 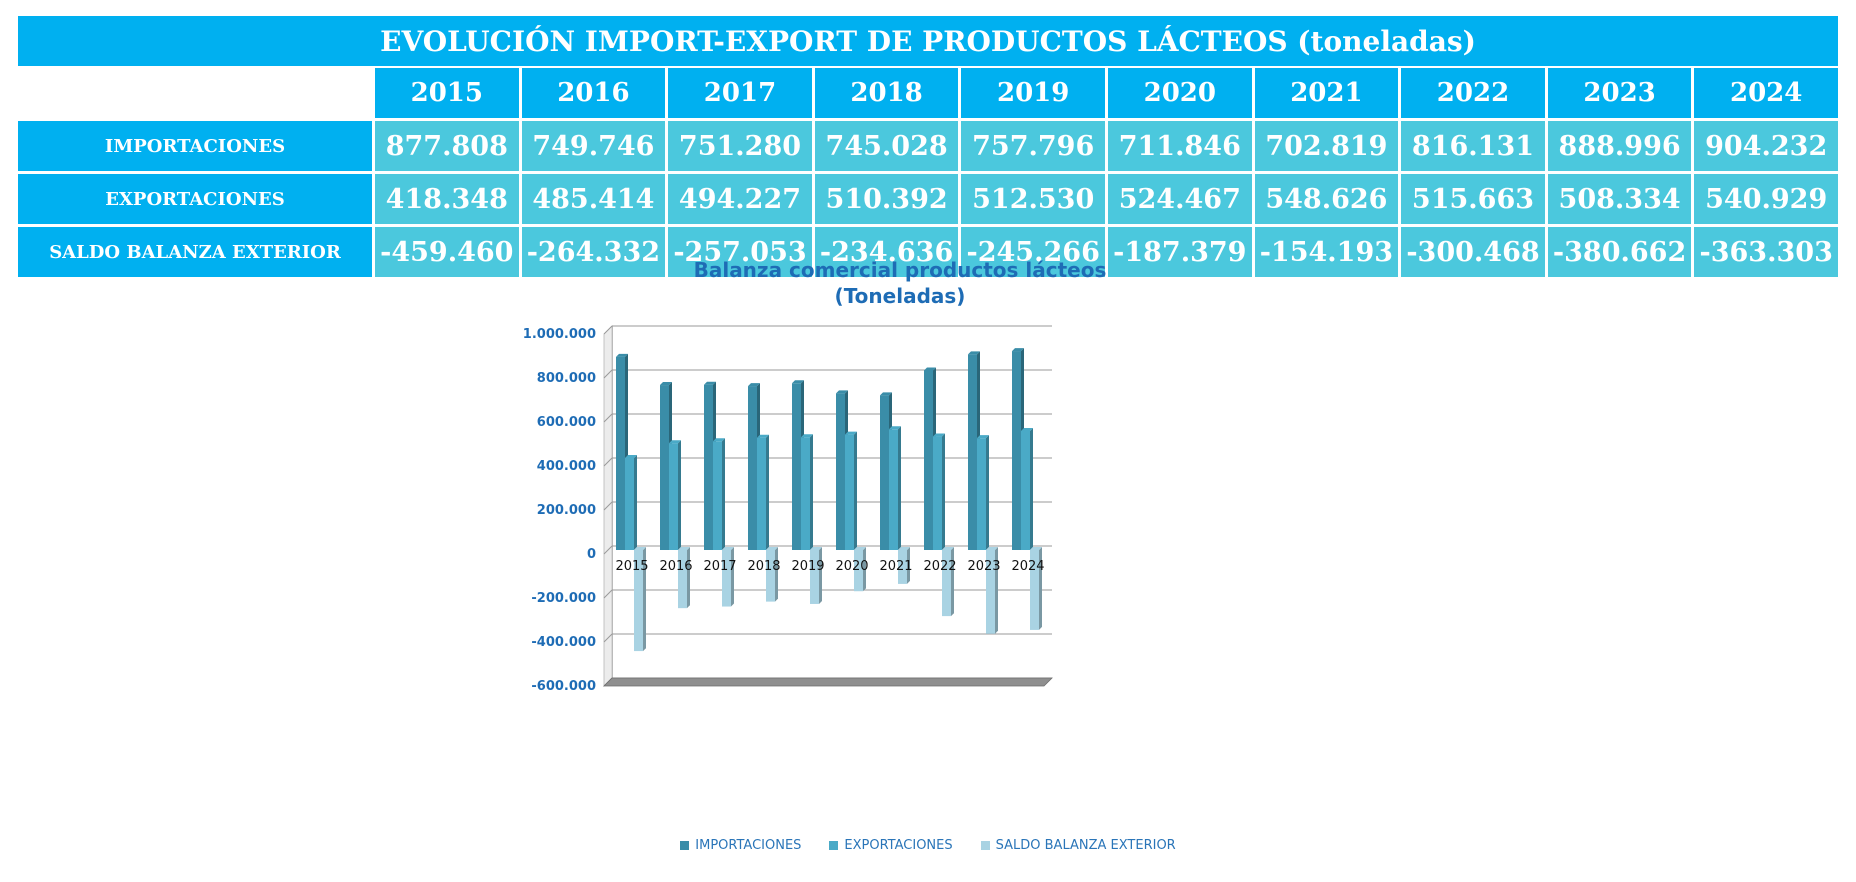 What do you see at coordinates (566, 466) in the screenshot?
I see `y-tick-label: 400.000` at bounding box center [566, 466].